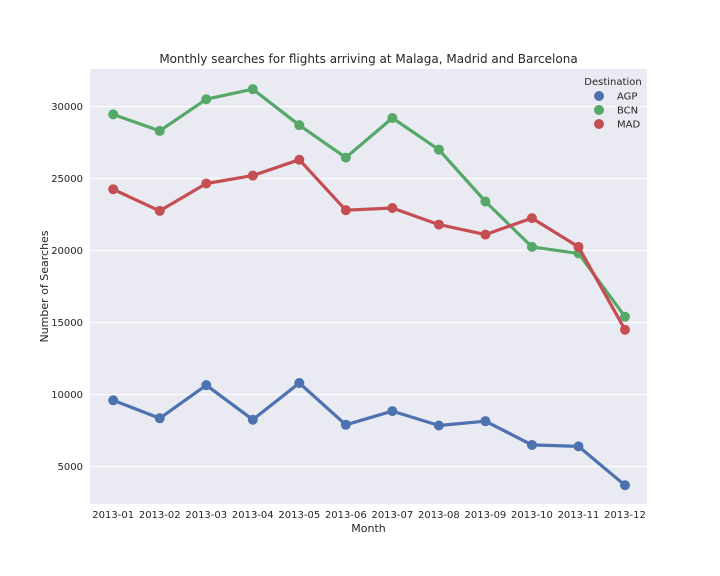 Image resolution: width=720 pixels, height=576 pixels. I want to click on series-line, so click(369, 434).